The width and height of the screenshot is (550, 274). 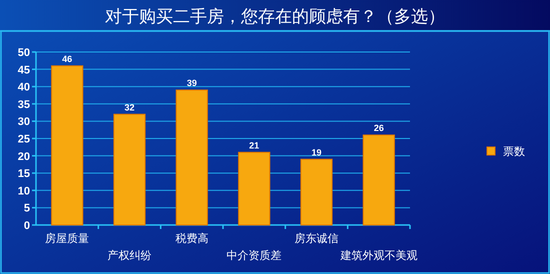 What do you see at coordinates (67, 238) in the screenshot?
I see `x-tick-label: 房屋质量` at bounding box center [67, 238].